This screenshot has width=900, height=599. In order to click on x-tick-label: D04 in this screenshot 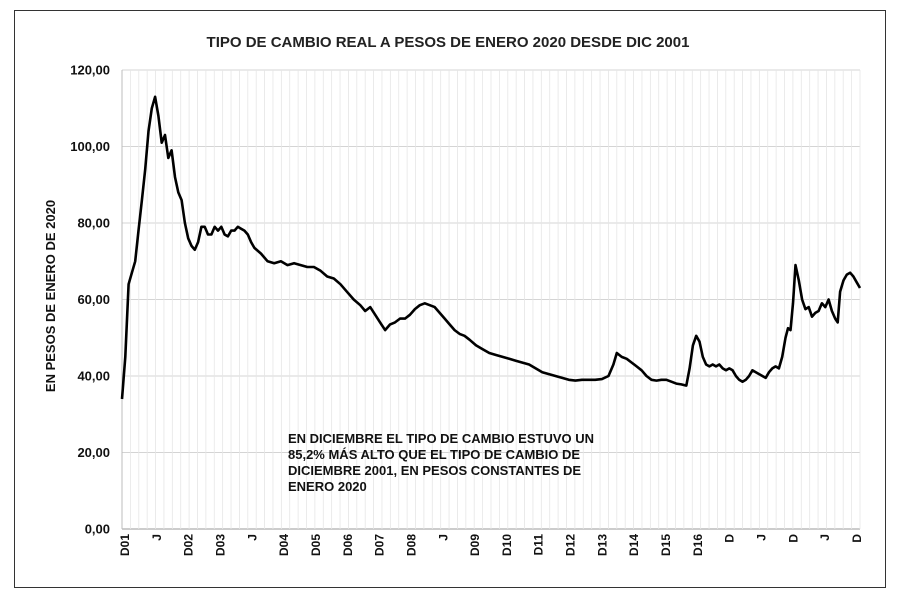, I will do `click(284, 545)`.